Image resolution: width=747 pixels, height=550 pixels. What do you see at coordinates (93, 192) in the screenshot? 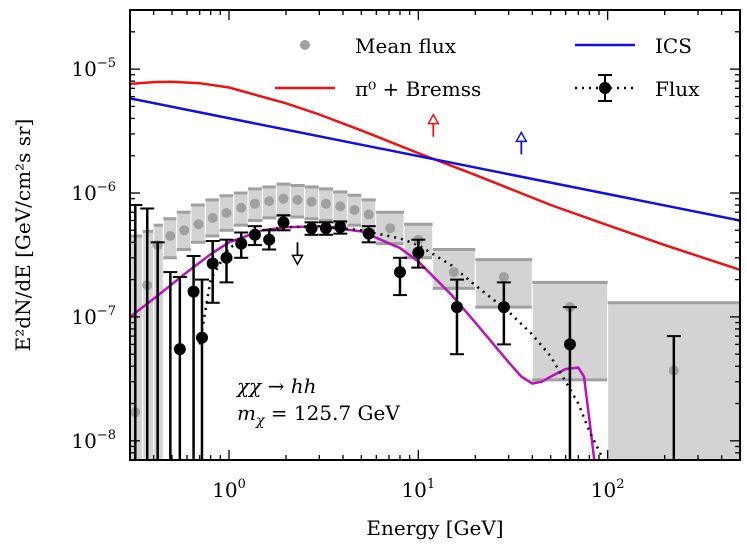
I see `y-tick-label-2: 10⁻⁶` at bounding box center [93, 192].